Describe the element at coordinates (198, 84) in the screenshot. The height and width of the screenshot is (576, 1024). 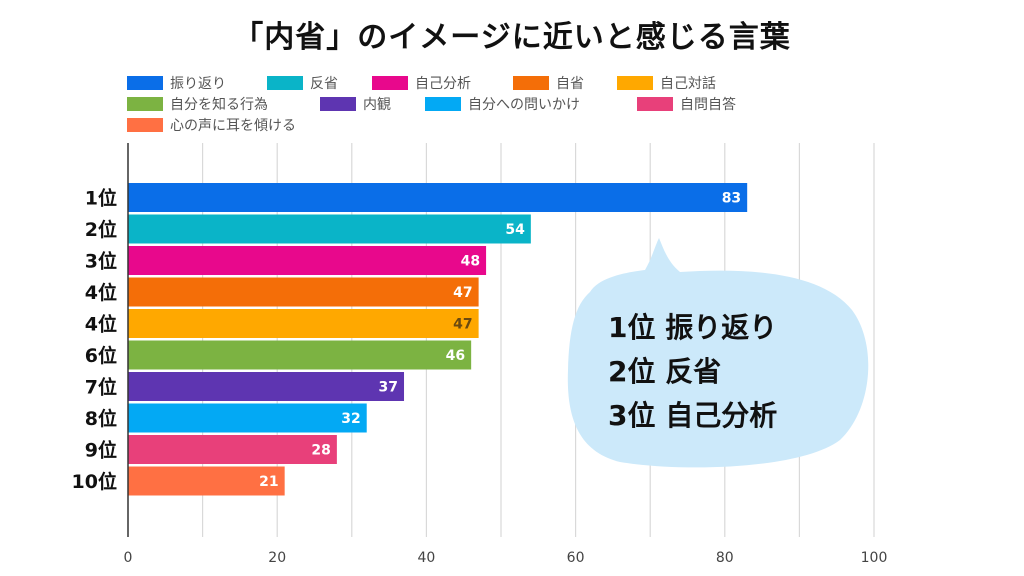
I see `legend-label: 振り返り` at that location.